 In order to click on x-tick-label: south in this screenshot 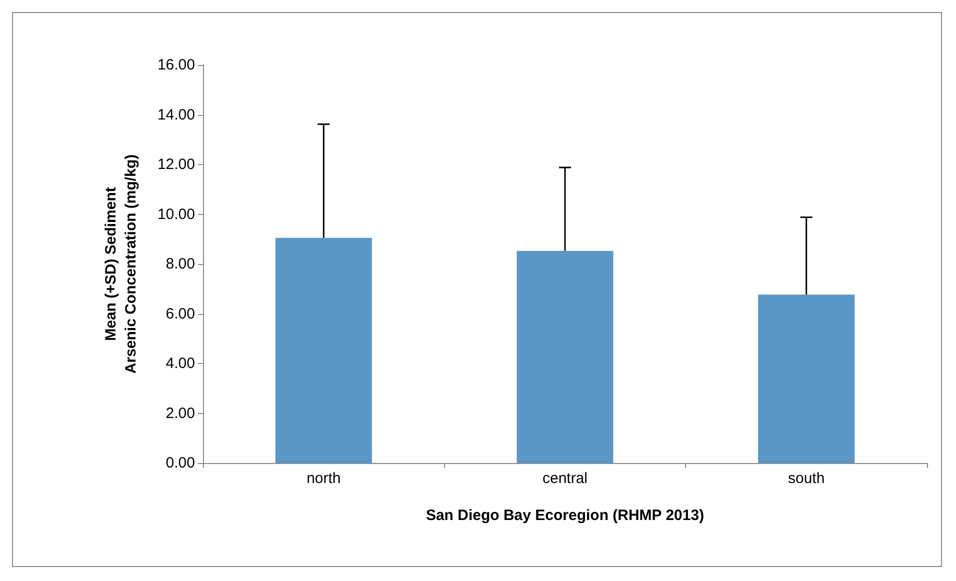, I will do `click(806, 478)`.